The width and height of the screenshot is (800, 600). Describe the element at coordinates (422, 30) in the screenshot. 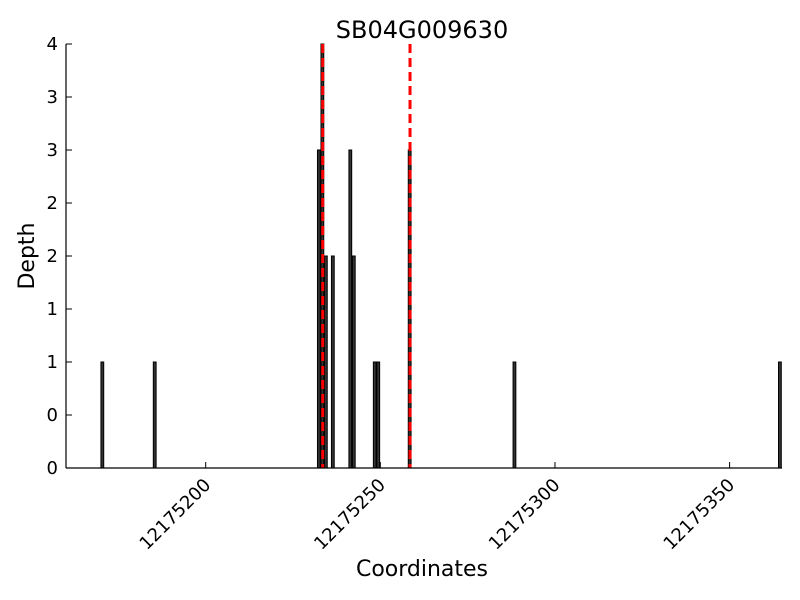

I see `chart-title: SB04G009630` at that location.